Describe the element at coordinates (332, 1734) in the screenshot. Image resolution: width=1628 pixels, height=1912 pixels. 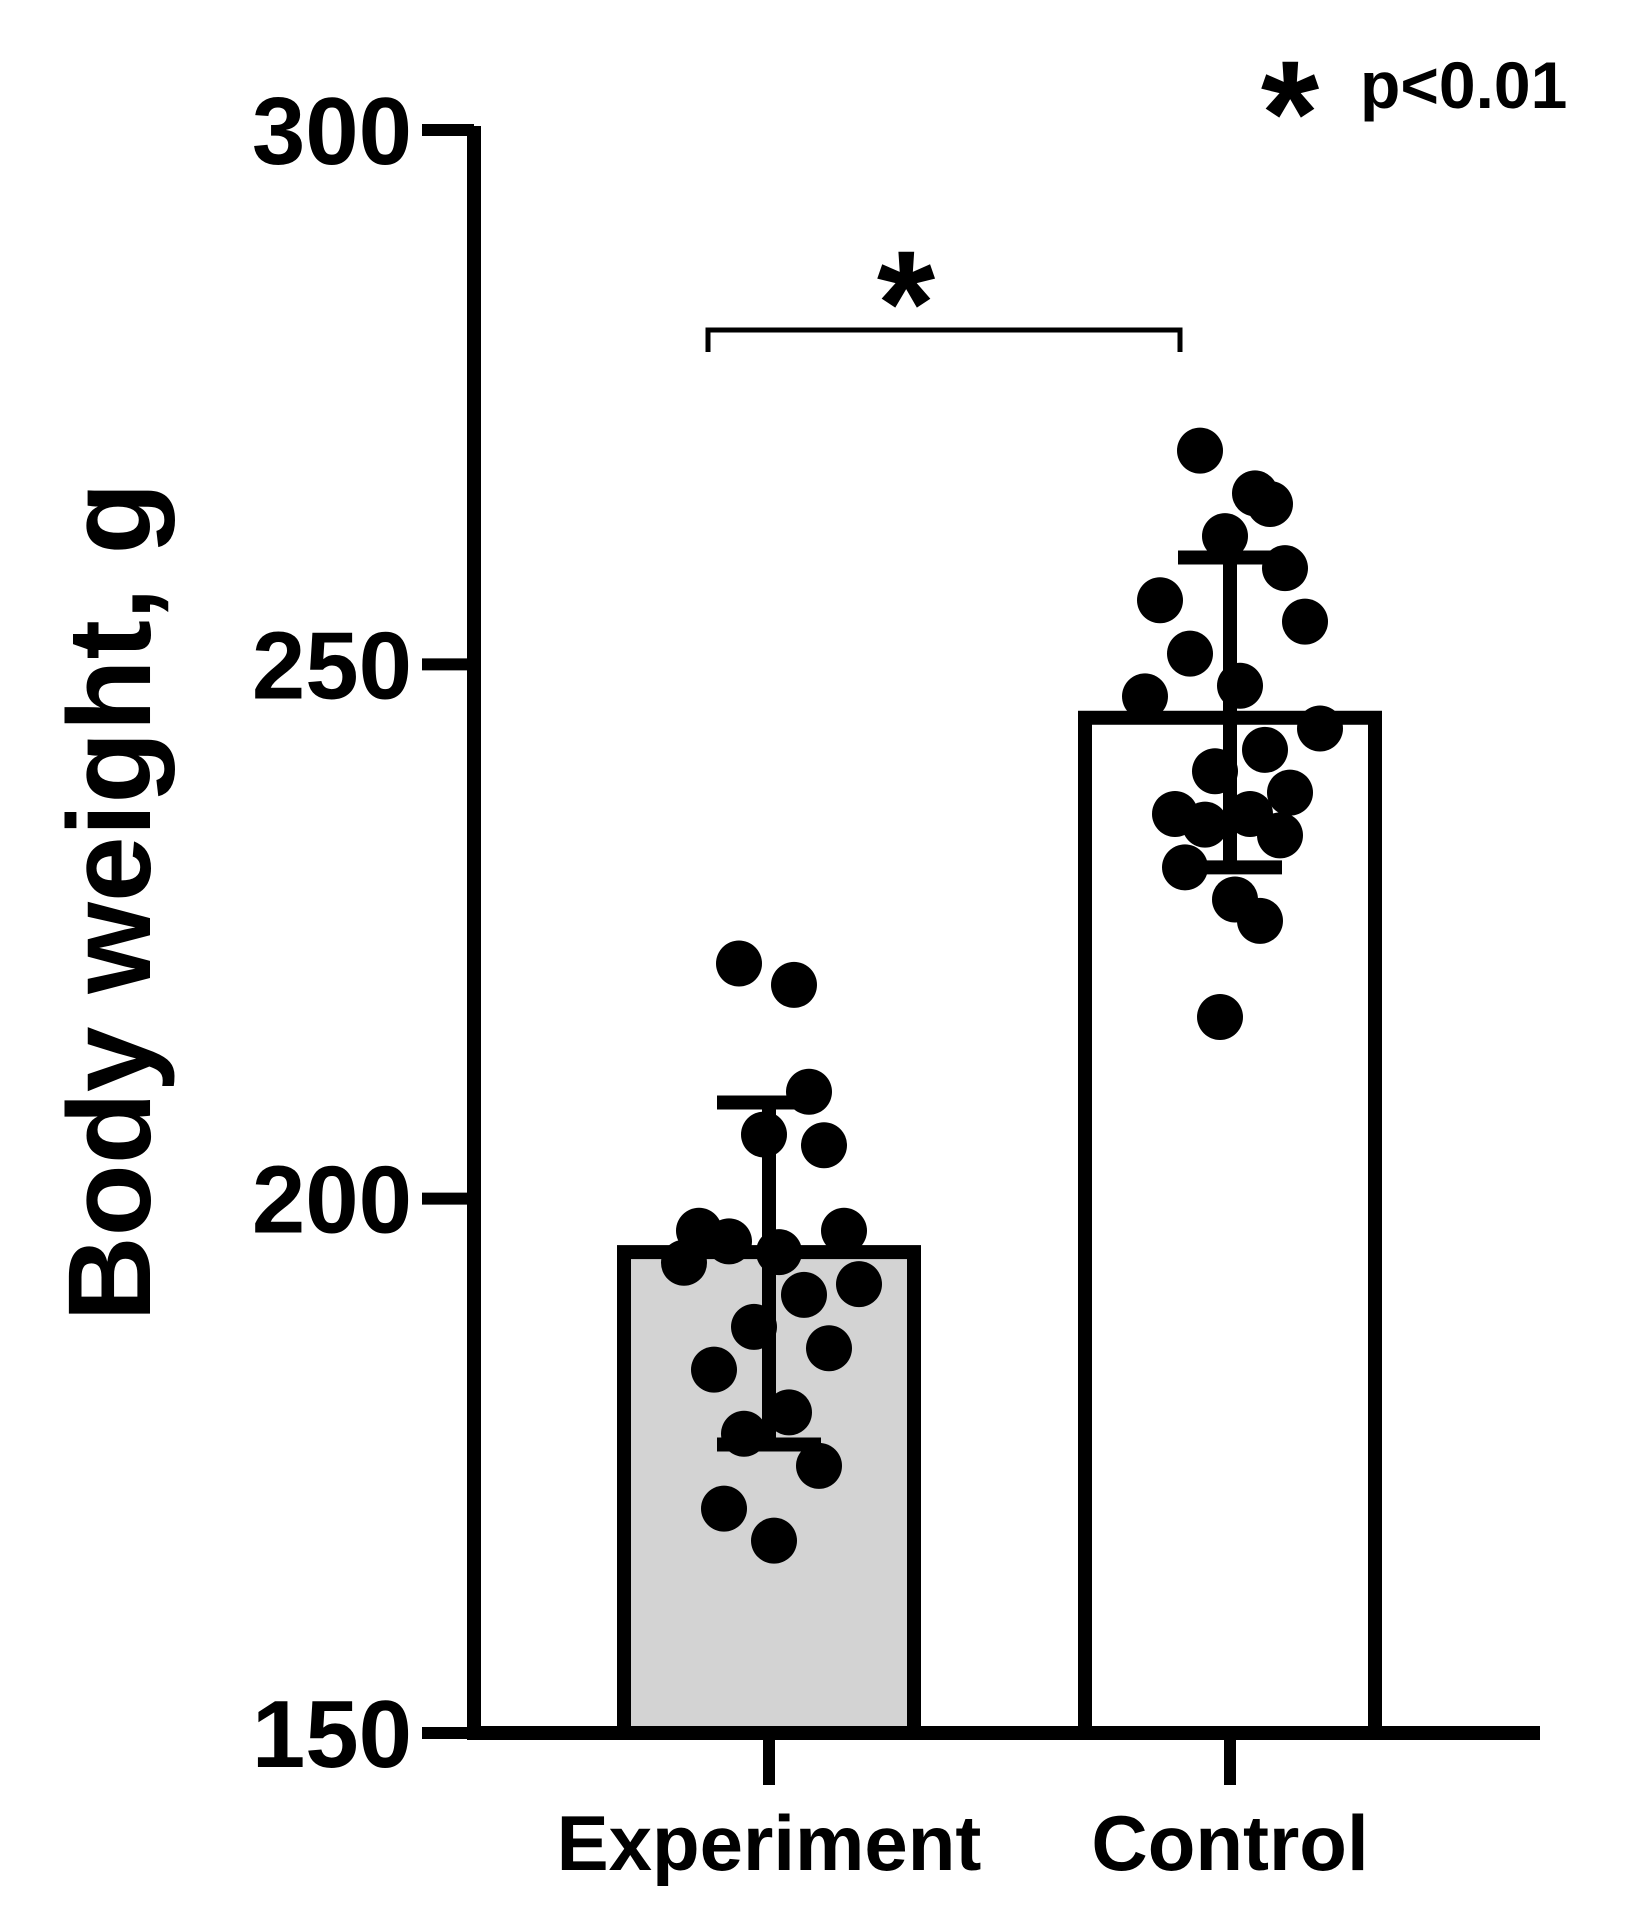
I see `y-tick-label: 150` at that location.